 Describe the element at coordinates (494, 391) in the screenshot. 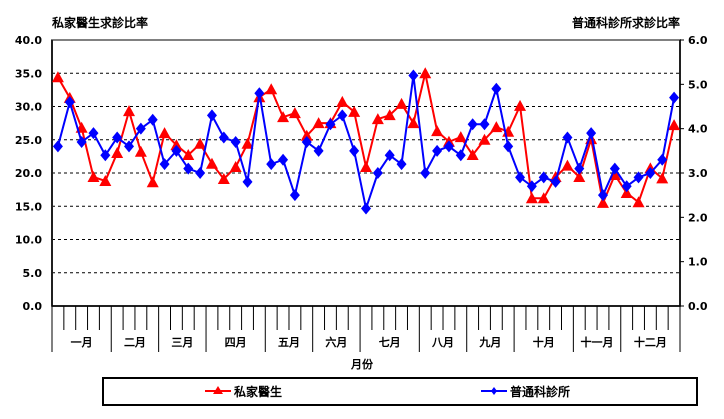

I see `legend-diamond-icon` at that location.